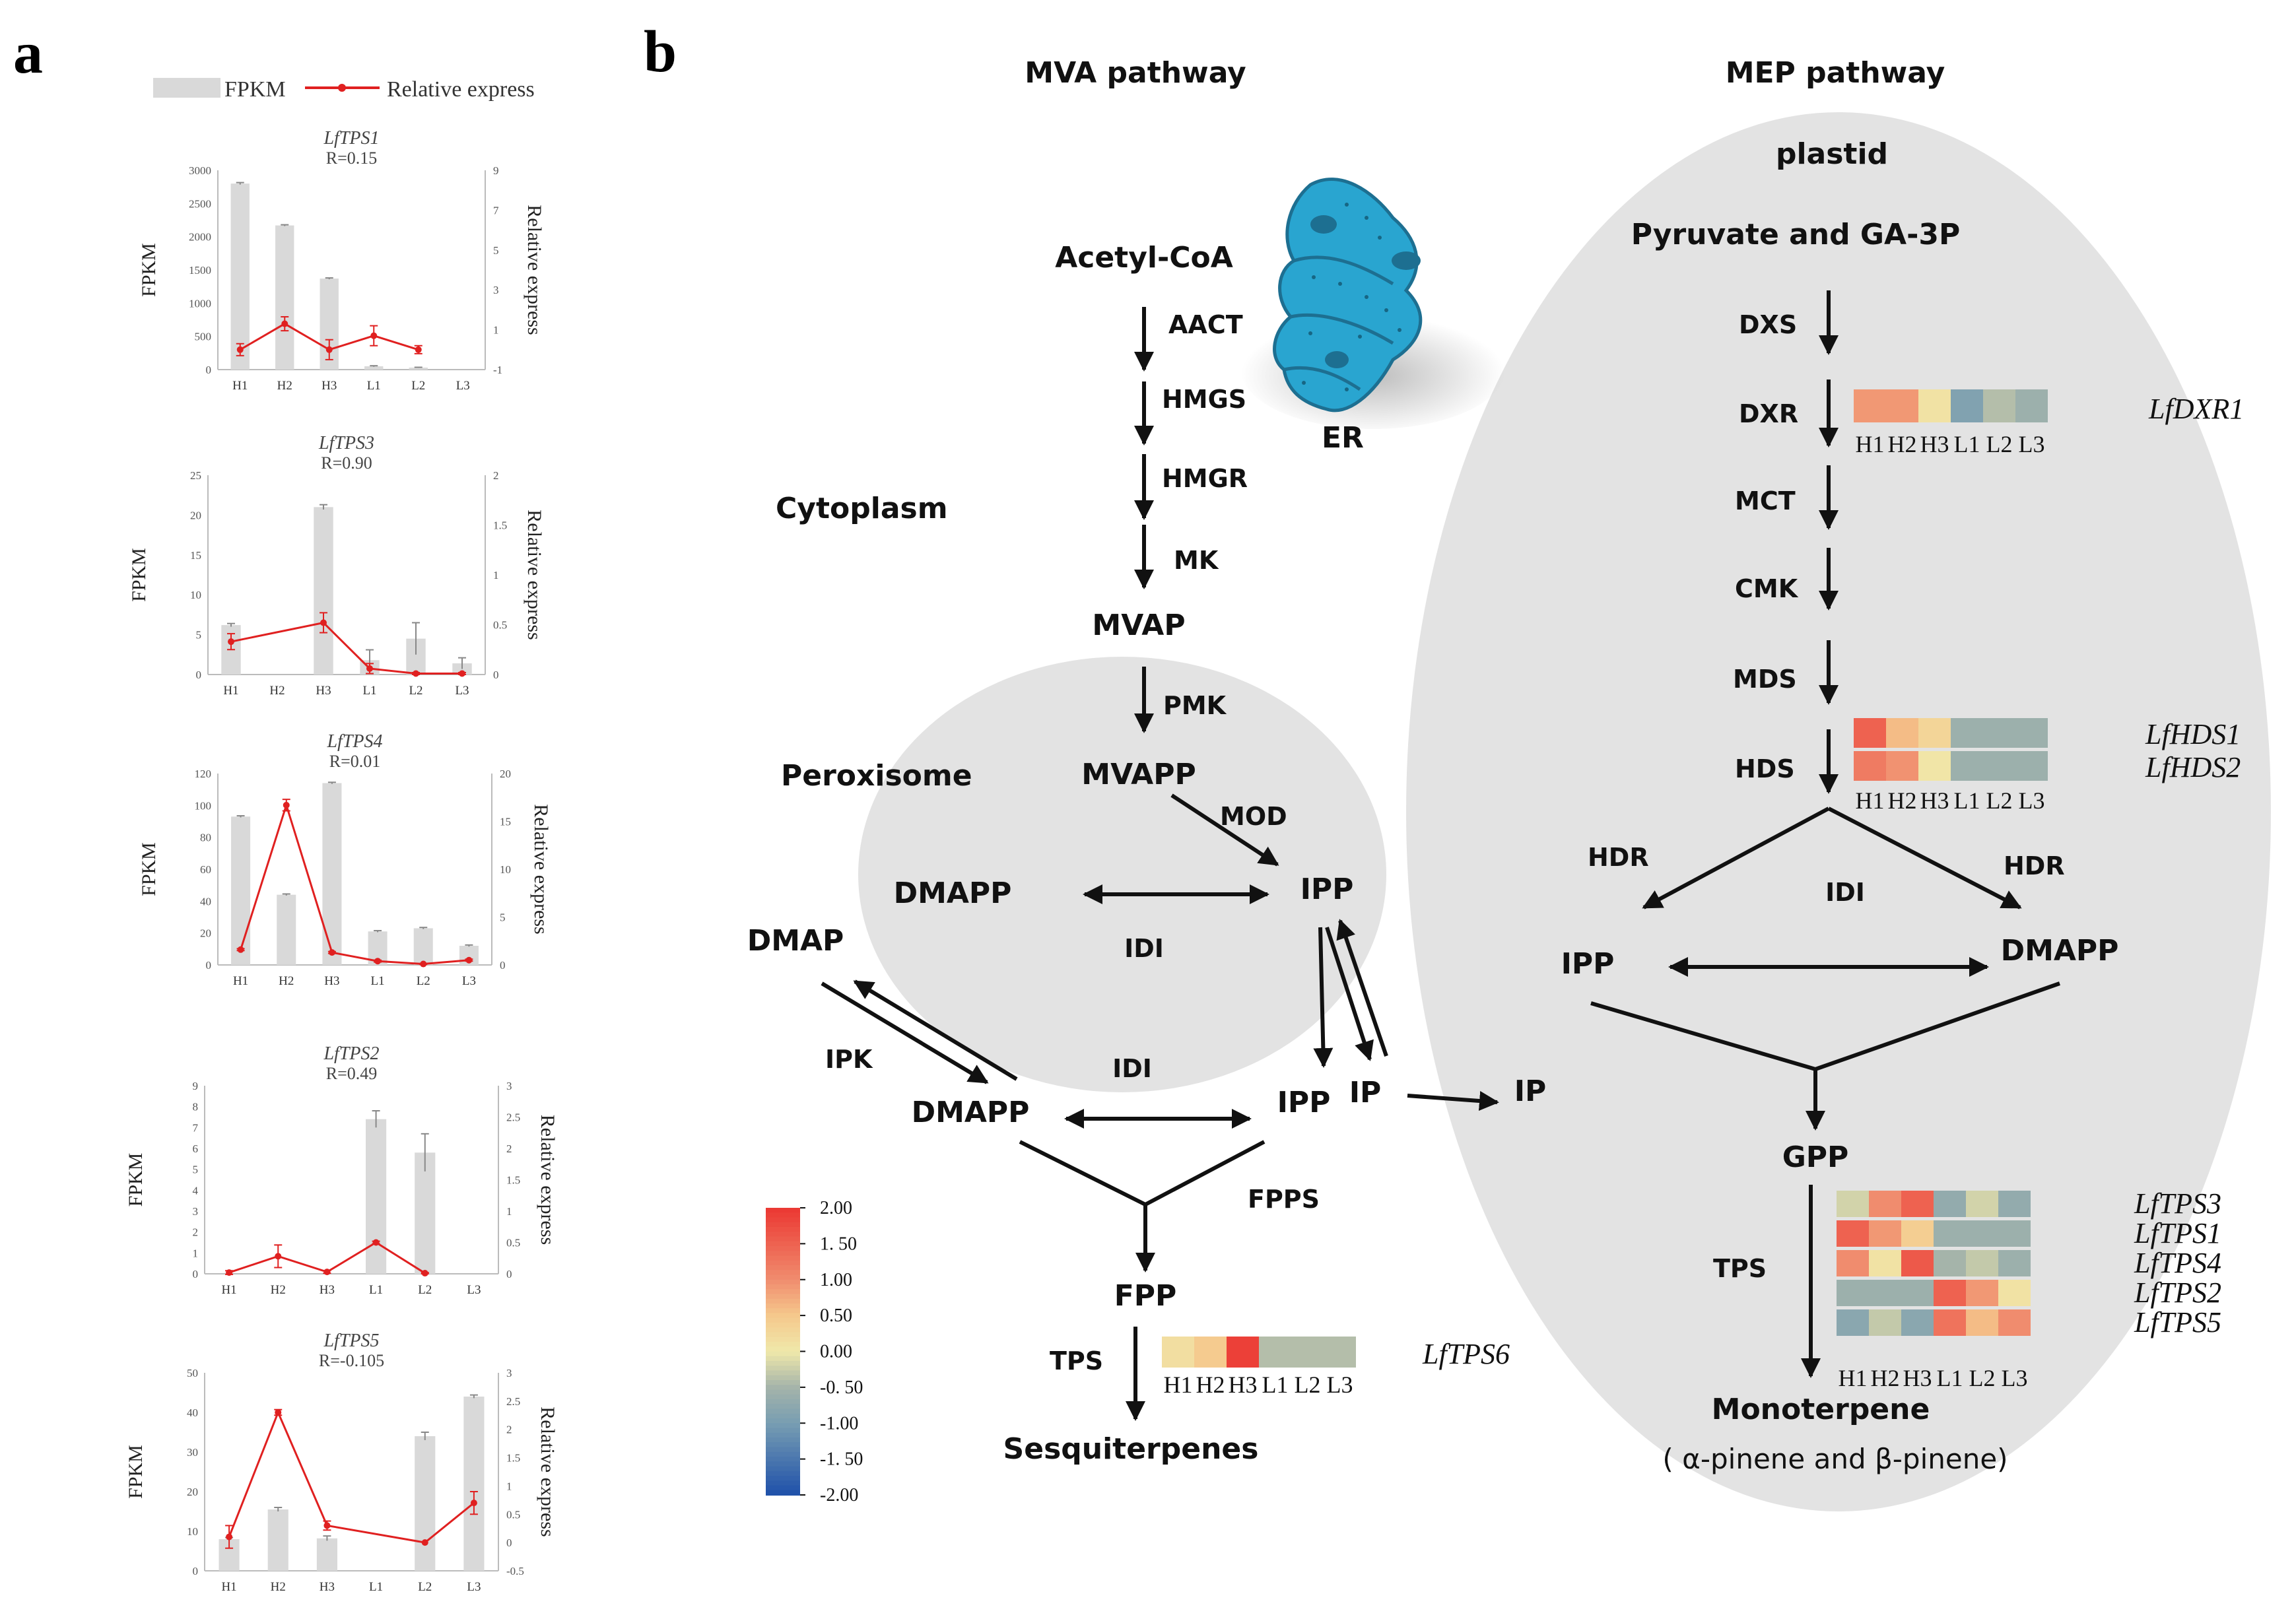 The height and width of the screenshot is (1619, 2296). Describe the element at coordinates (496, 210) in the screenshot. I see `right-tick-label: 7` at that location.